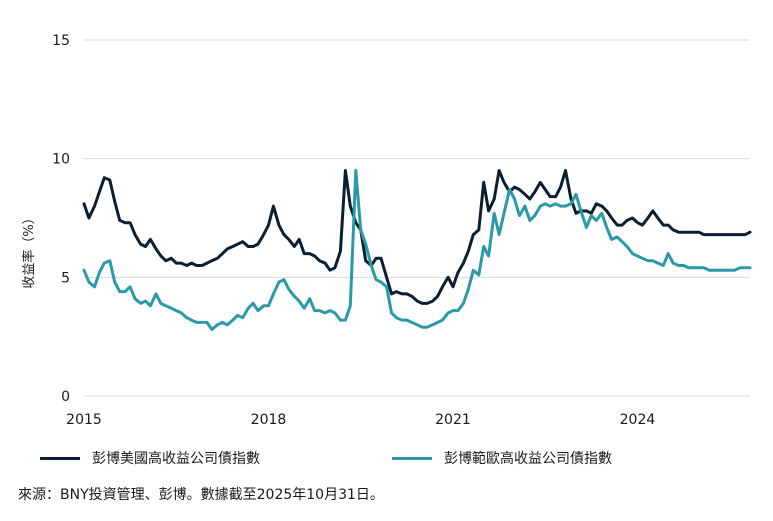  I want to click on legend-swatch-pan-euro-high-yield, so click(412, 458).